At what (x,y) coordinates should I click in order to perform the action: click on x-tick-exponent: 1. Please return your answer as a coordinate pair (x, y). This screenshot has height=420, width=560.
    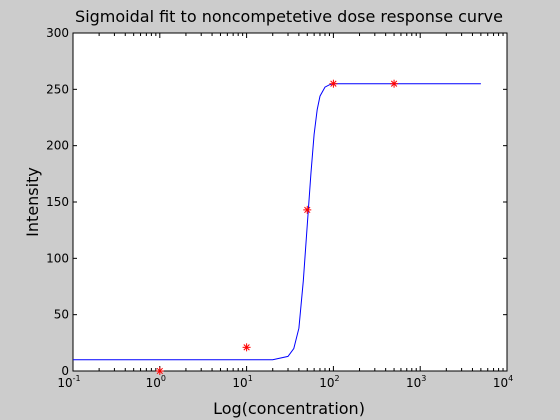
    Looking at the image, I should click on (250, 378).